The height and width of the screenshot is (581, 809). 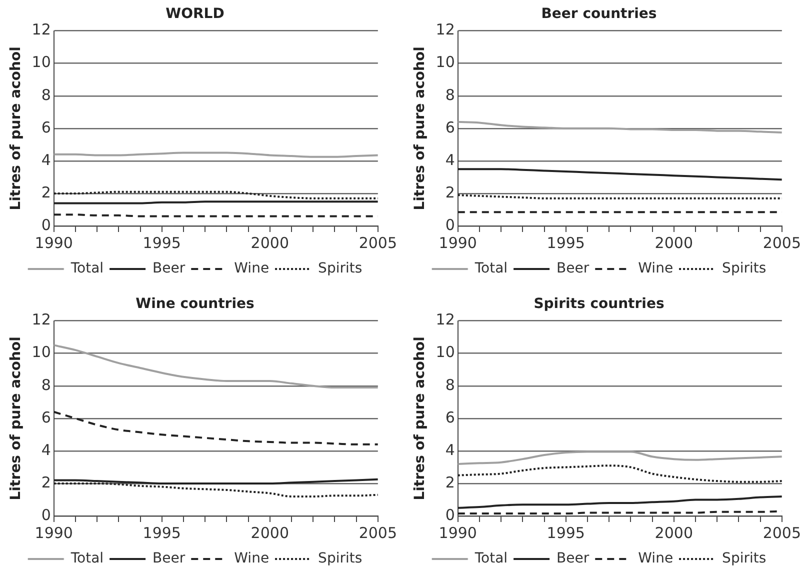 I want to click on chart-title: Beer countries, so click(x=599, y=14).